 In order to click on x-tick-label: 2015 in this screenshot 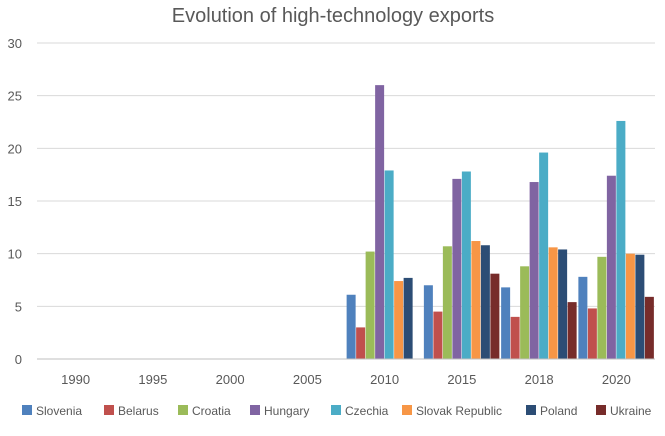, I will do `click(461, 379)`.